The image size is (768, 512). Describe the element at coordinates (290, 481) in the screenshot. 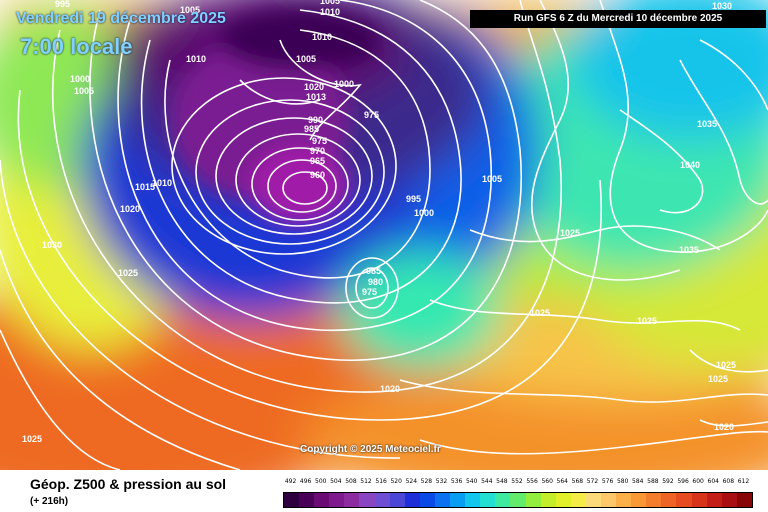

I see `legend-label: 492` at that location.